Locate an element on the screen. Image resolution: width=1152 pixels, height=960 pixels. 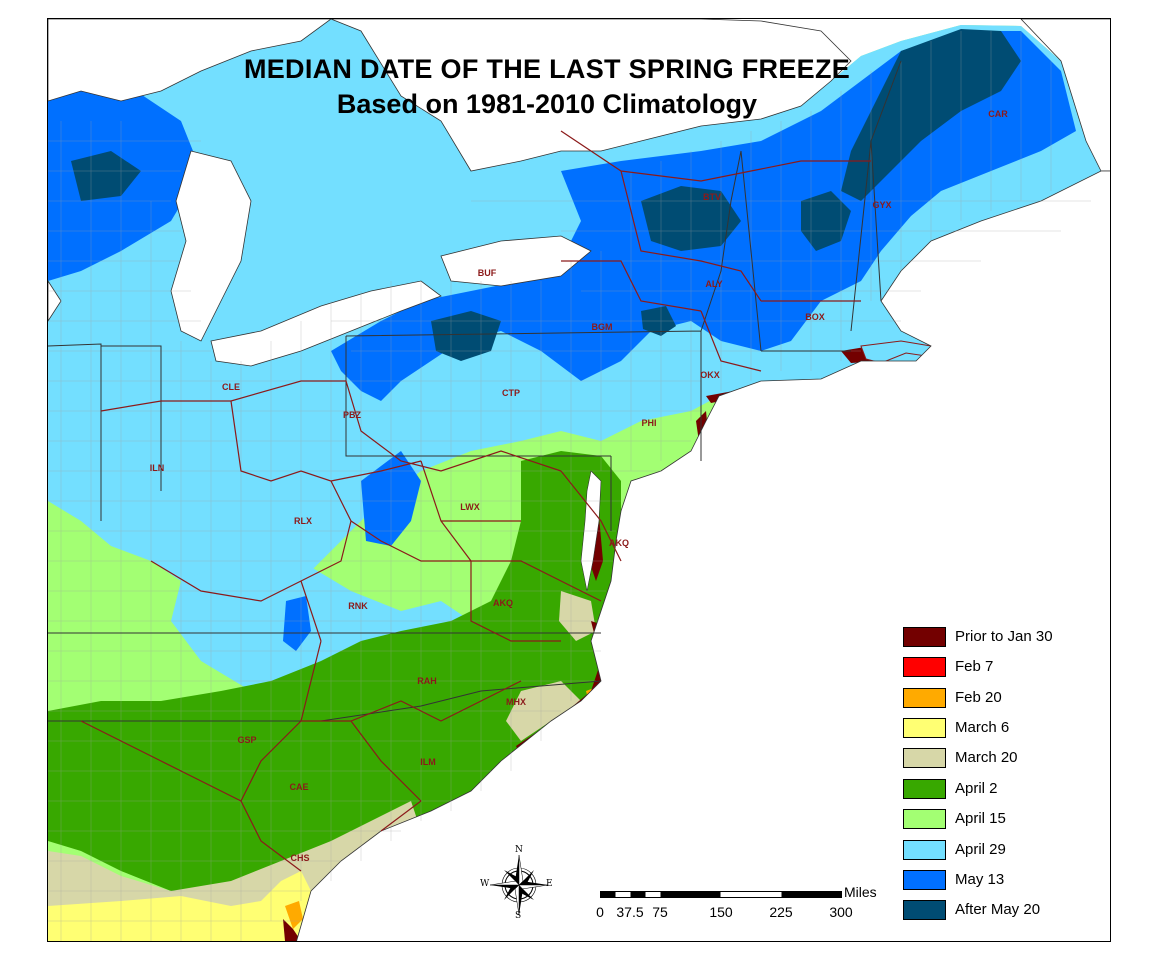
compass-rose-icon: N S E W is located at coordinates (517, 883).